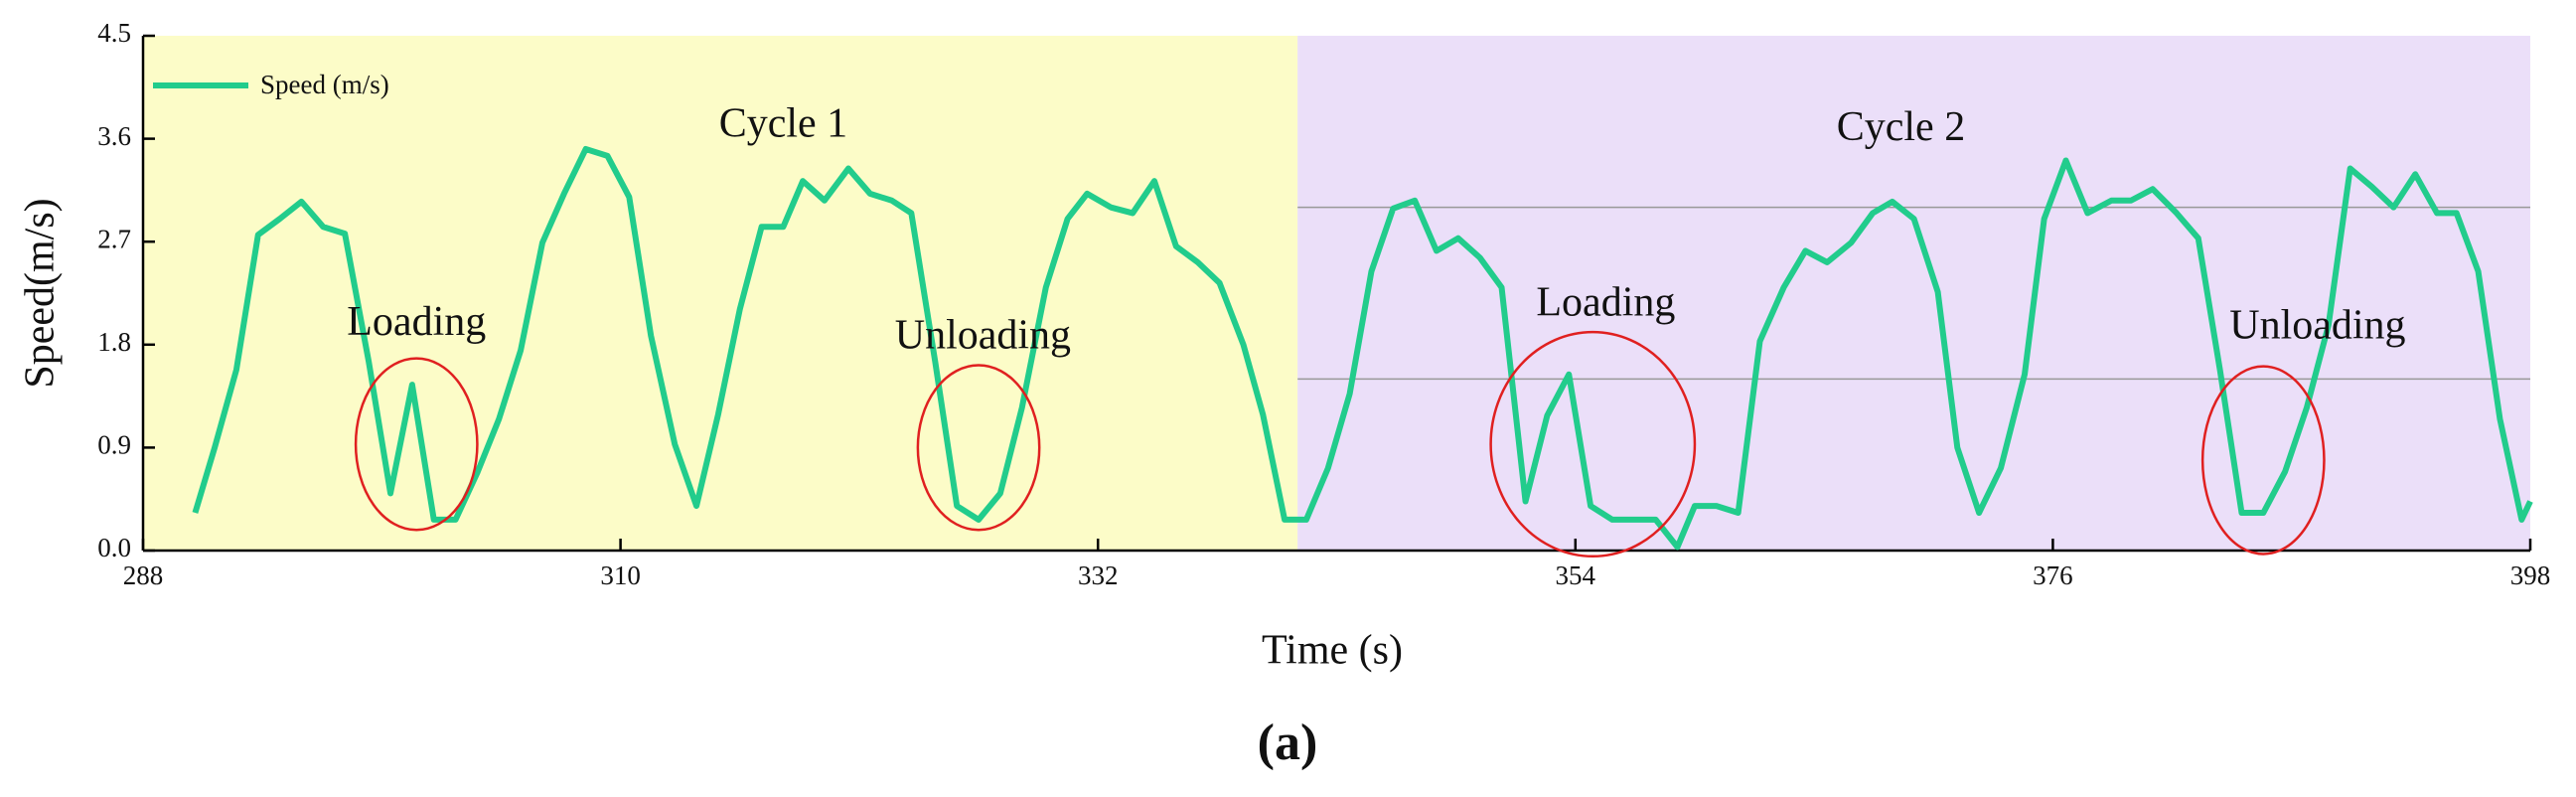 The image size is (2576, 797). I want to click on region-label: Cycle 1, so click(783, 124).